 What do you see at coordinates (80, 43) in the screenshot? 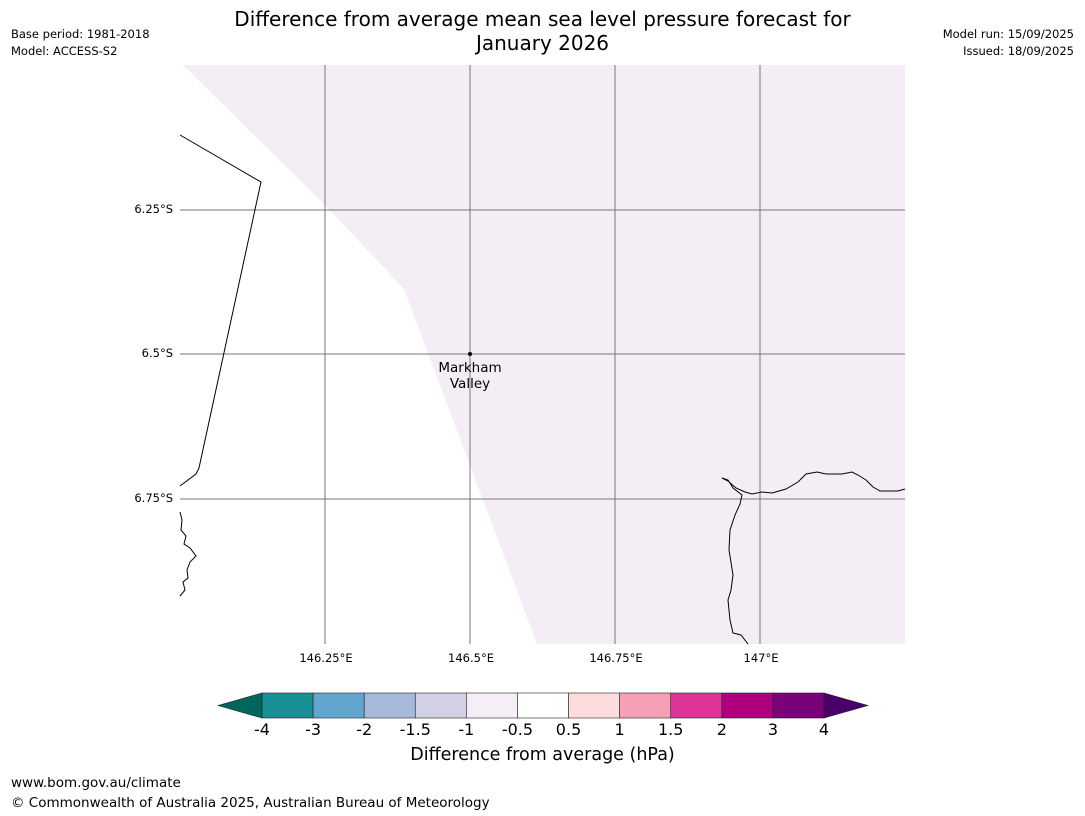
I see `meta-left: Base period: 1981-2018 Model: ACCESS-S2` at bounding box center [80, 43].